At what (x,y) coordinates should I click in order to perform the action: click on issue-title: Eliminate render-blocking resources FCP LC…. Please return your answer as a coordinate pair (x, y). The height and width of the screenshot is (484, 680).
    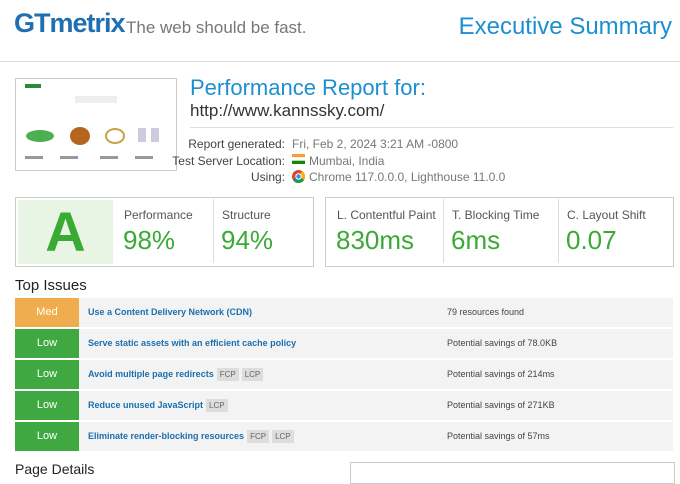
    Looking at the image, I should click on (191, 436).